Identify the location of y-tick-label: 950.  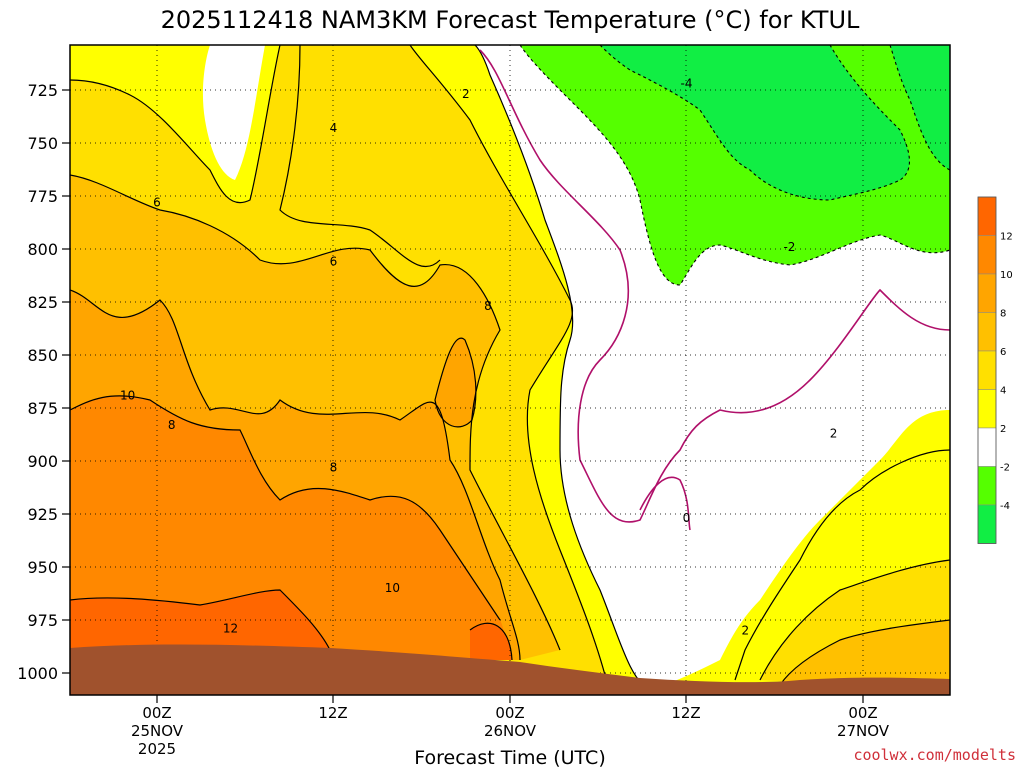
(42, 567).